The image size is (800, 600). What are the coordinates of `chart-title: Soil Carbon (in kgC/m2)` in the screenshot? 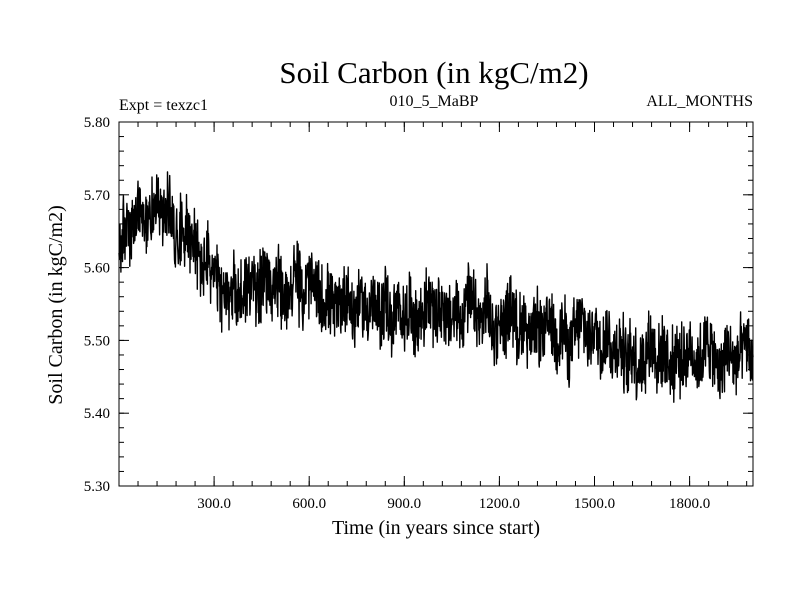 It's located at (433, 72).